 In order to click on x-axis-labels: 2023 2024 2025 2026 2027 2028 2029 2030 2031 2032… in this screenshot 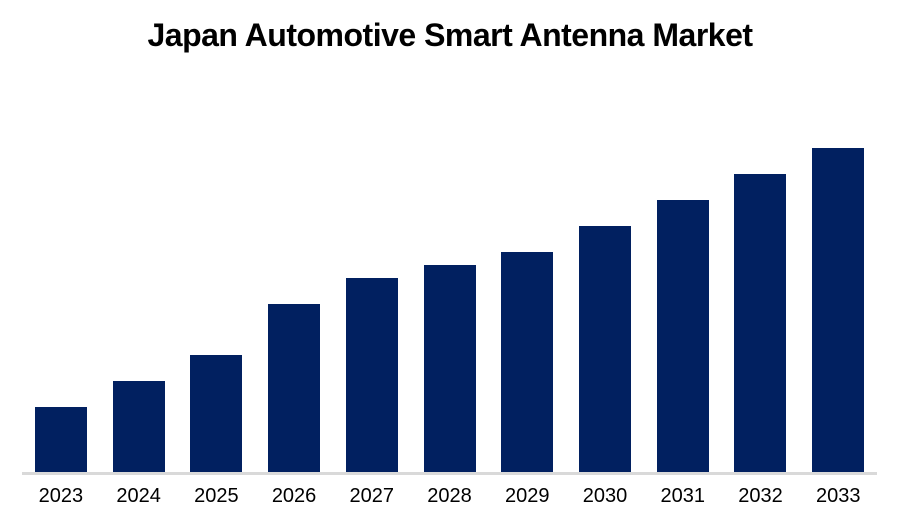, I will do `click(449, 496)`.